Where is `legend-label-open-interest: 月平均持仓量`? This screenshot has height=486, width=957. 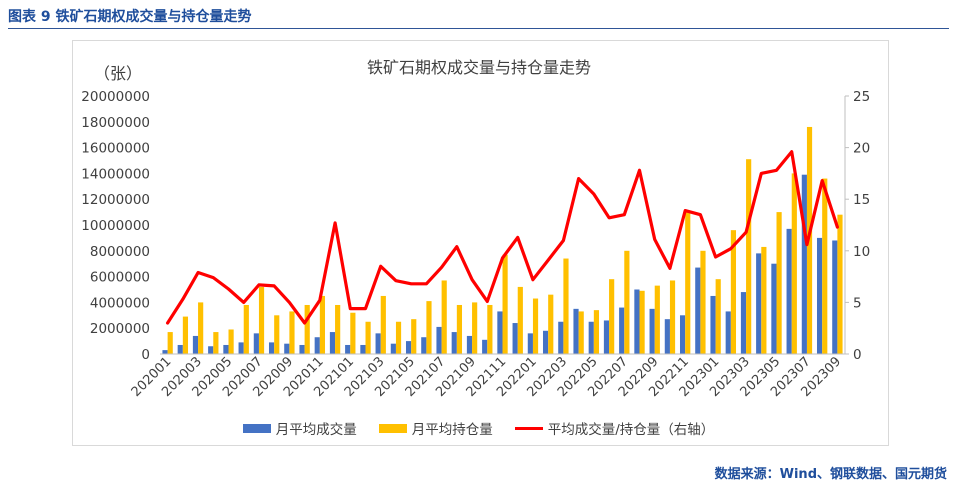 legend-label-open-interest: 月平均持仓量 is located at coordinates (452, 430).